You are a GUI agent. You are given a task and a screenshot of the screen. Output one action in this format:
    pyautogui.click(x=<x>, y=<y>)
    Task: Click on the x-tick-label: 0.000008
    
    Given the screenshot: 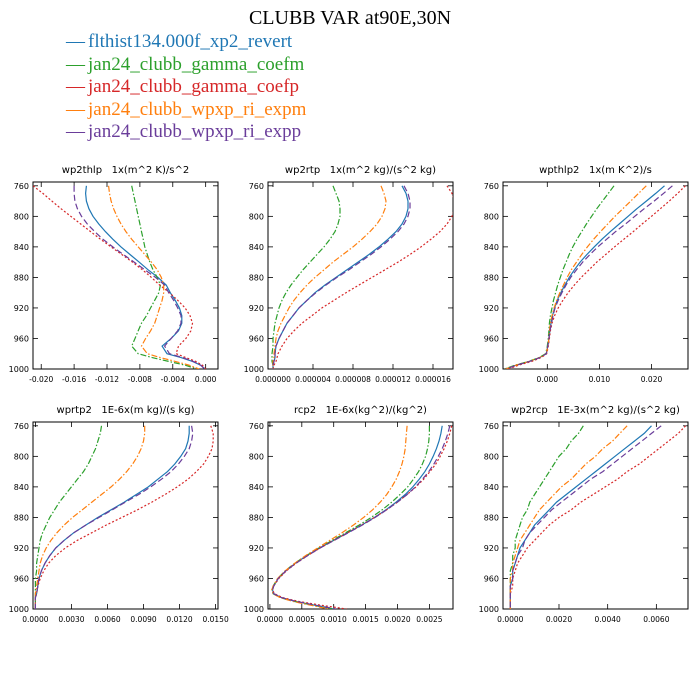 What is the action you would take?
    pyautogui.click(x=353, y=379)
    